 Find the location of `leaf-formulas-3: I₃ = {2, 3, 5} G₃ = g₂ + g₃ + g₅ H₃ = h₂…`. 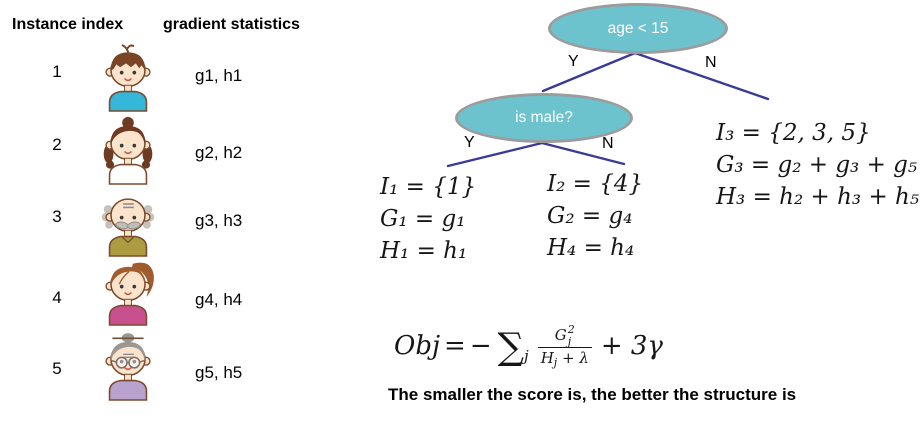

leaf-formulas-3: I₃ = {2, 3, 5} G₃ = g₂ + g₃ + g₅ H₃ = h₂… is located at coordinates (817, 165).